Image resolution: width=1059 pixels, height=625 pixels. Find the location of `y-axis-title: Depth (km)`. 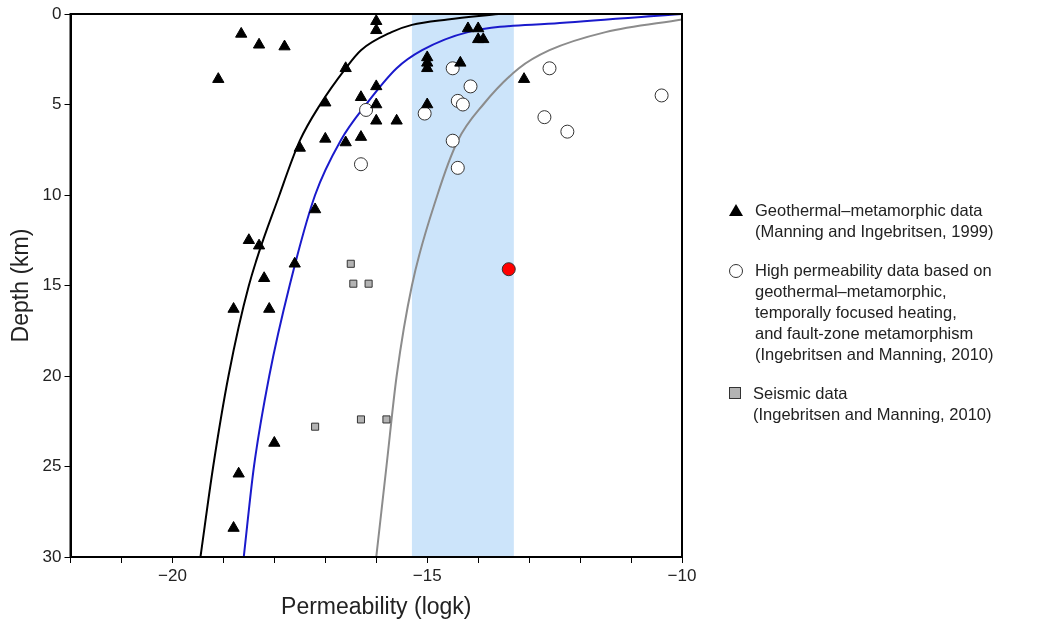

y-axis-title: Depth (km) is located at coordinates (20, 285).